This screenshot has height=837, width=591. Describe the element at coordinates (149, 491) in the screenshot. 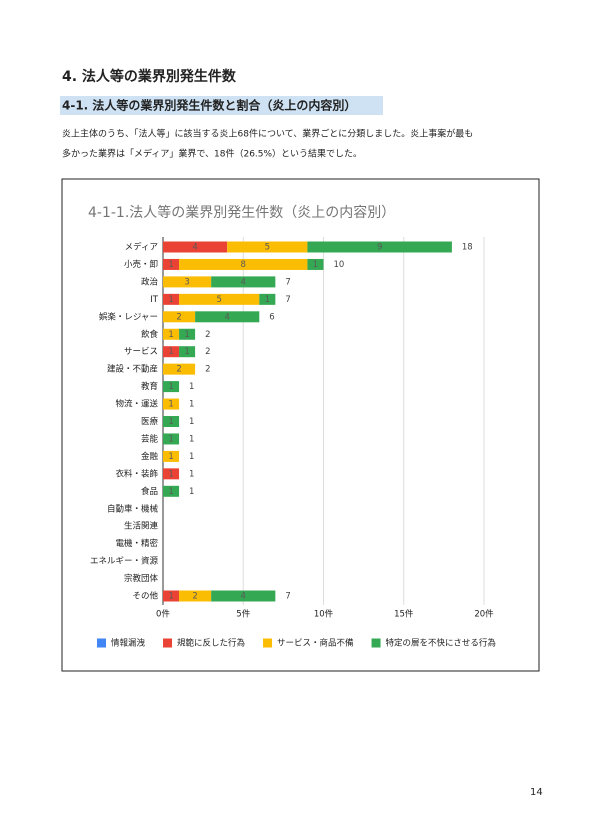

I see `category-label: 食品` at that location.